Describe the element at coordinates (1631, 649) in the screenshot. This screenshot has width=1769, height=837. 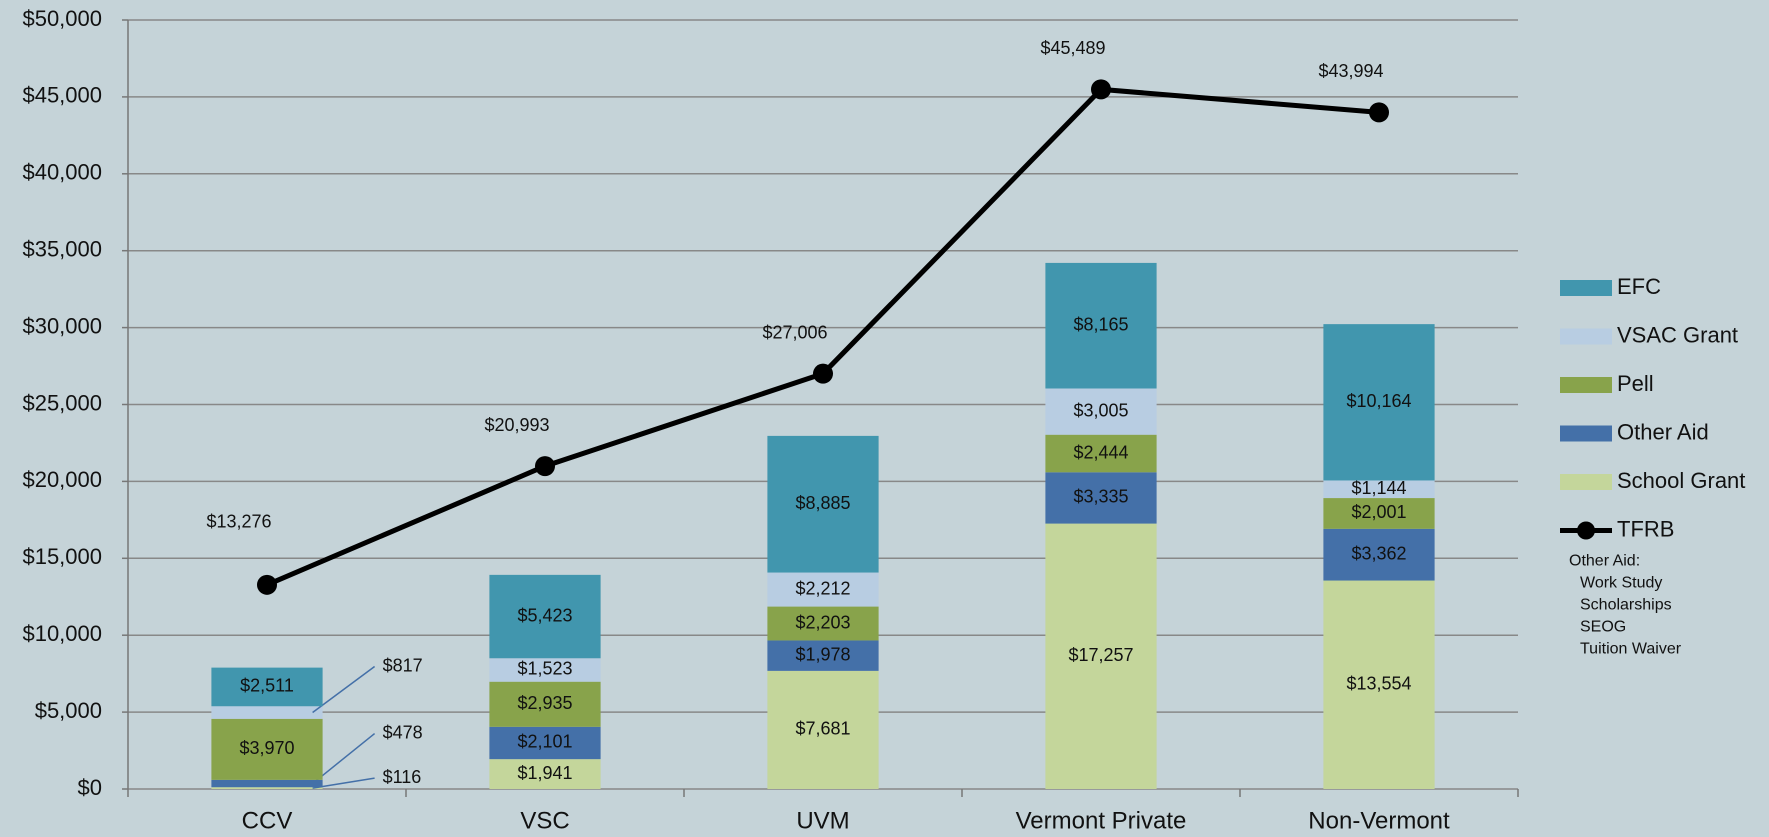
I see `legend-note: Tuition Waiver` at that location.